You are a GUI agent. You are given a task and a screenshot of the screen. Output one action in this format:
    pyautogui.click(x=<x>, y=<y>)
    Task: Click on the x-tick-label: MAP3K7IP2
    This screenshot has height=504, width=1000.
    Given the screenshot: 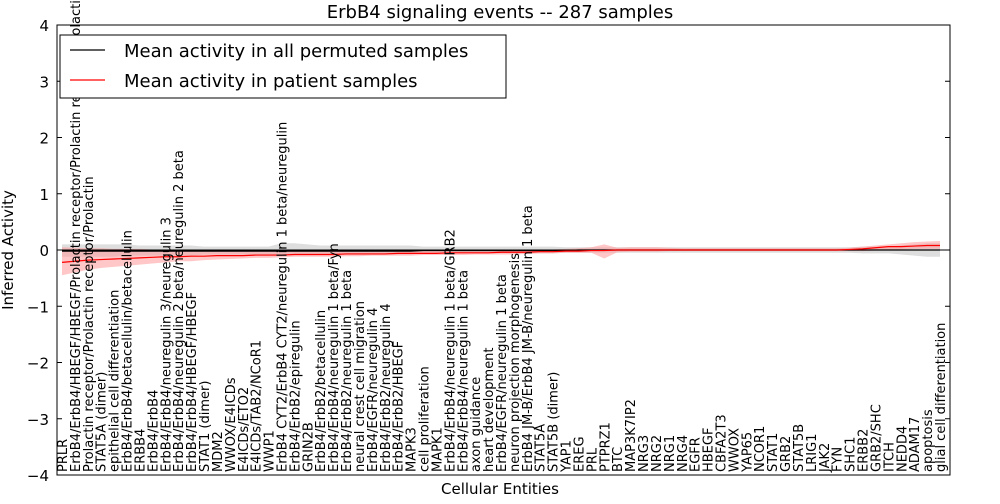 What is the action you would take?
    pyautogui.click(x=631, y=435)
    